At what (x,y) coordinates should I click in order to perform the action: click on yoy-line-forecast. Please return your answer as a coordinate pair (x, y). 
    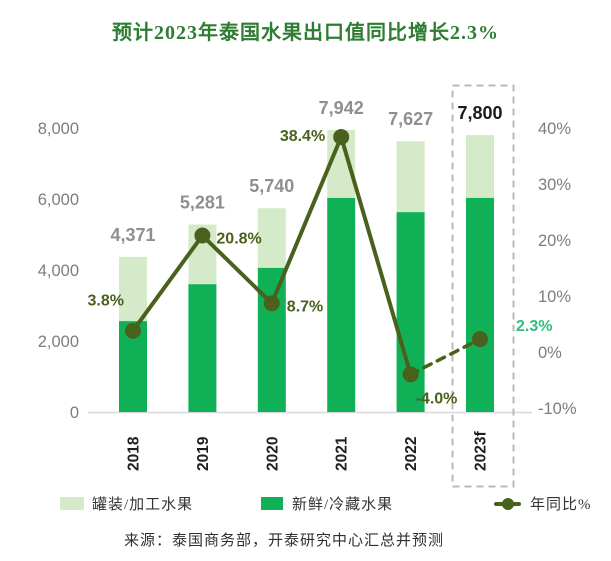
    Looking at the image, I should click on (445, 357).